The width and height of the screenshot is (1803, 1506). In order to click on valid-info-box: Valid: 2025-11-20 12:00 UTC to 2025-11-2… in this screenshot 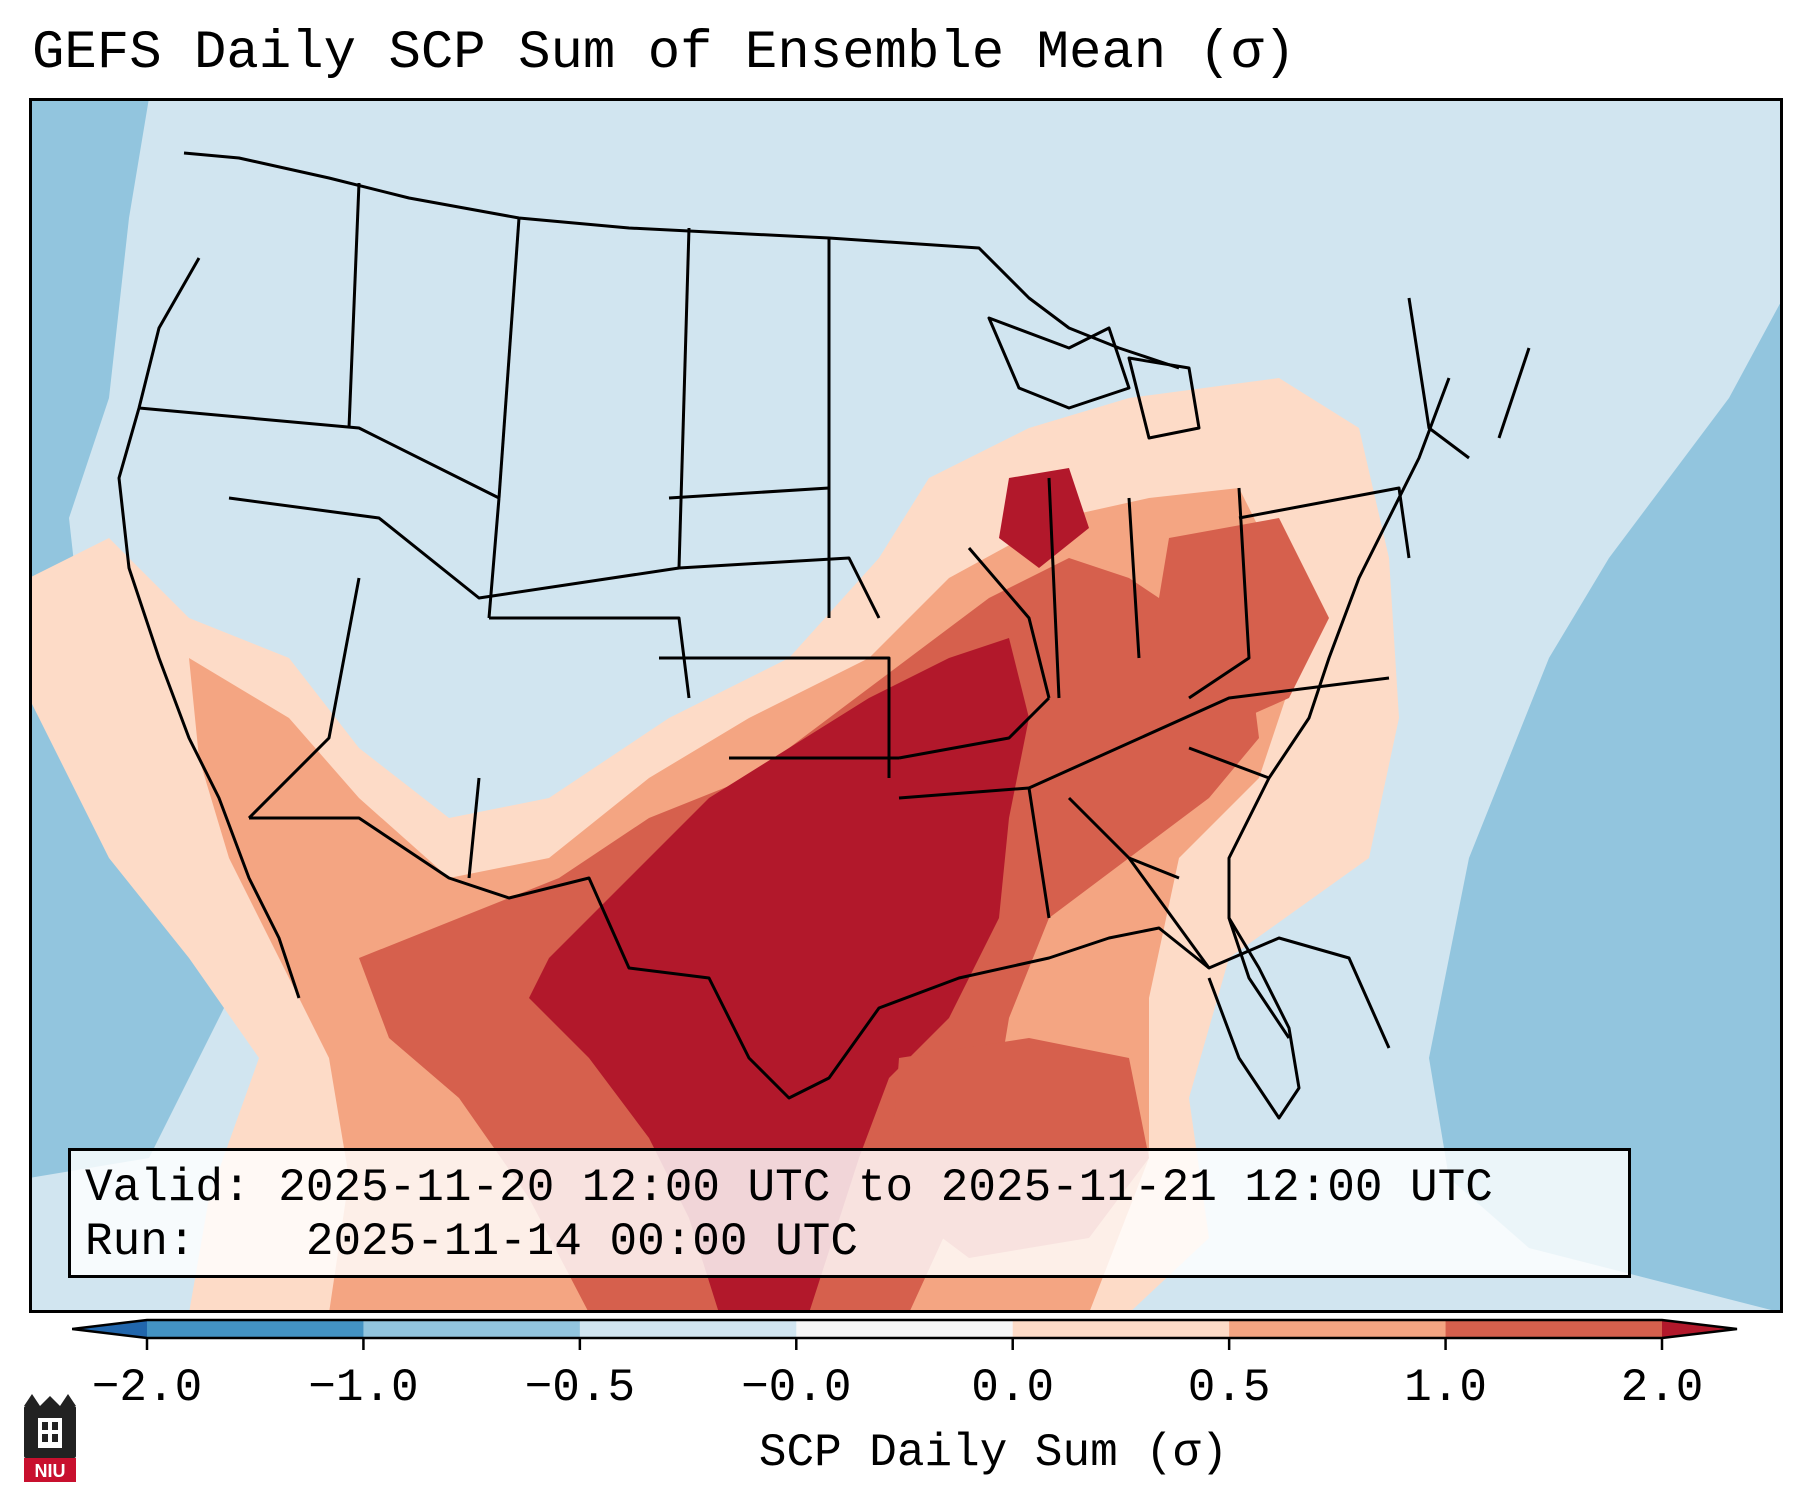, I will do `click(849, 1213)`.